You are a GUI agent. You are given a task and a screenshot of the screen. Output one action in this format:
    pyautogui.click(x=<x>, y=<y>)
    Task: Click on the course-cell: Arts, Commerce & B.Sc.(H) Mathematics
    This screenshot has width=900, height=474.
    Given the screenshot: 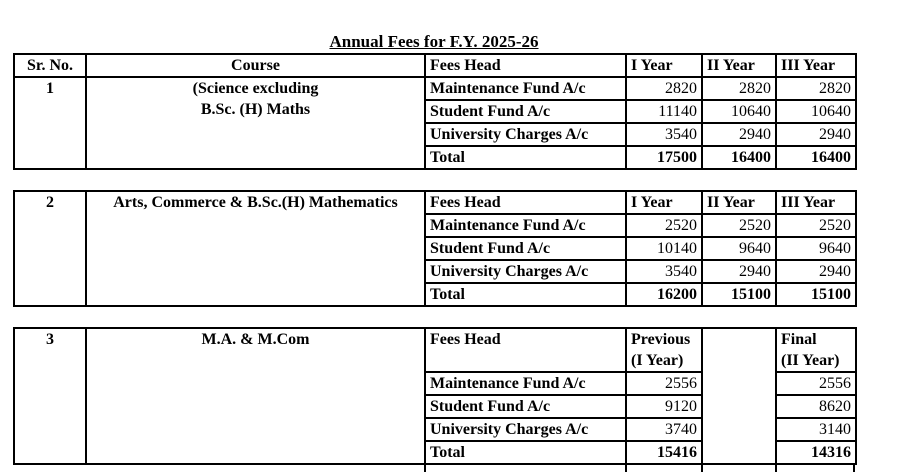 What is the action you would take?
    pyautogui.click(x=255, y=248)
    